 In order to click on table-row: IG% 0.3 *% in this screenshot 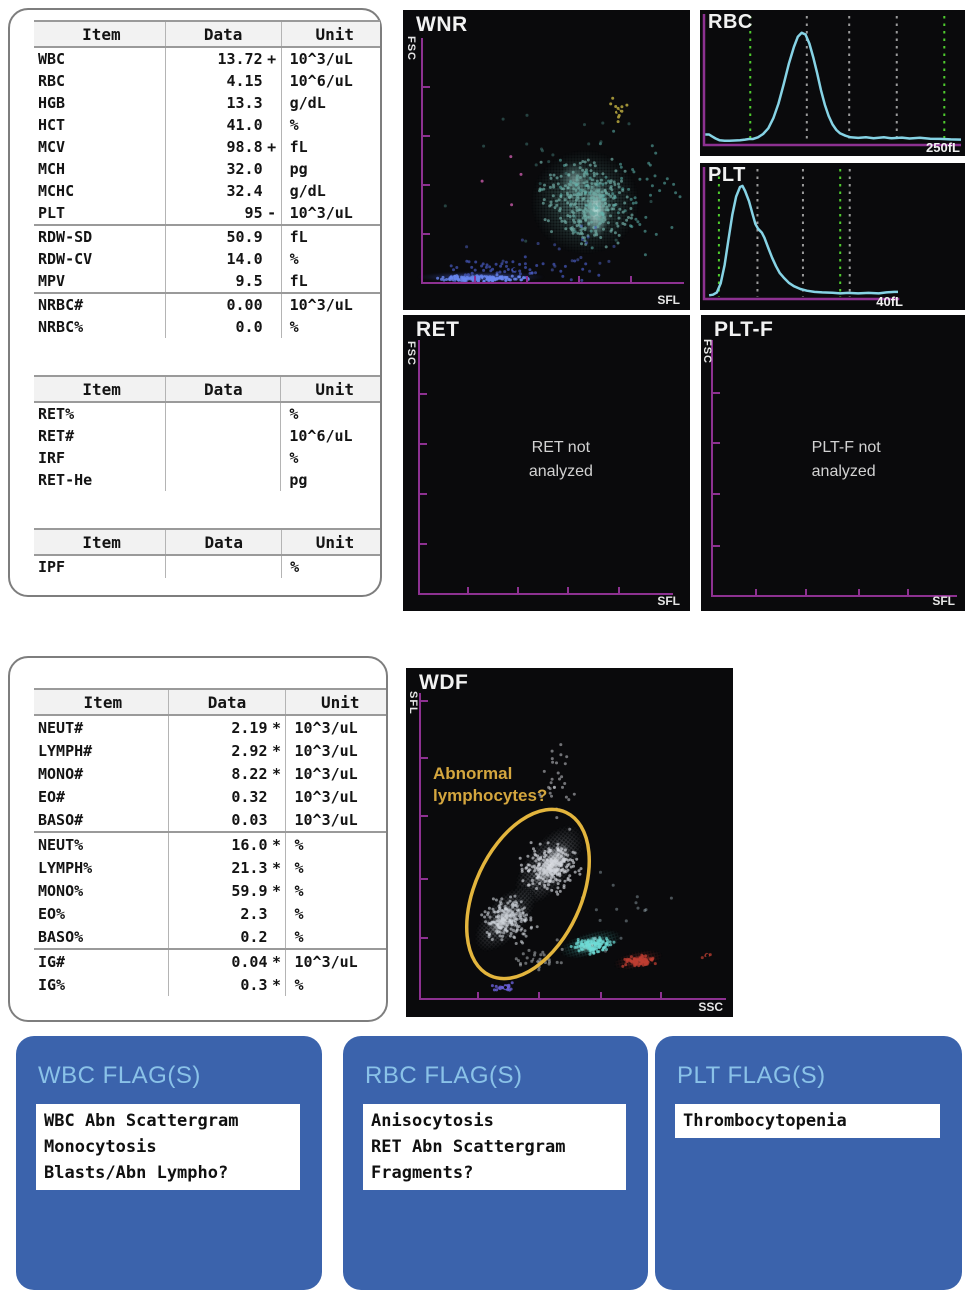, I will do `click(210, 984)`.